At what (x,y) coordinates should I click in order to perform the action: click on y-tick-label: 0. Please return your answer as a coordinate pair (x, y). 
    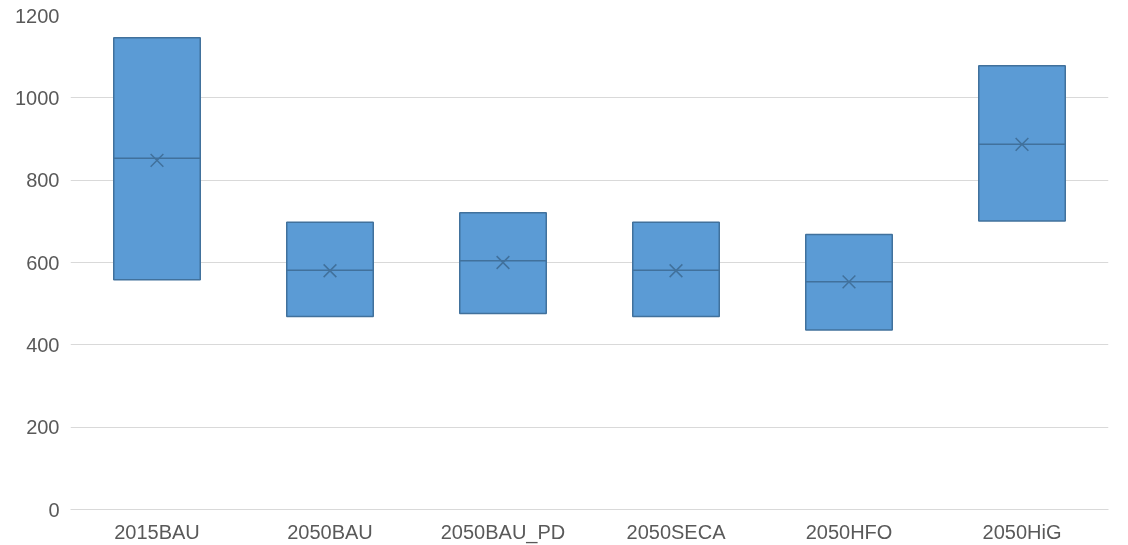
    Looking at the image, I should click on (54, 509).